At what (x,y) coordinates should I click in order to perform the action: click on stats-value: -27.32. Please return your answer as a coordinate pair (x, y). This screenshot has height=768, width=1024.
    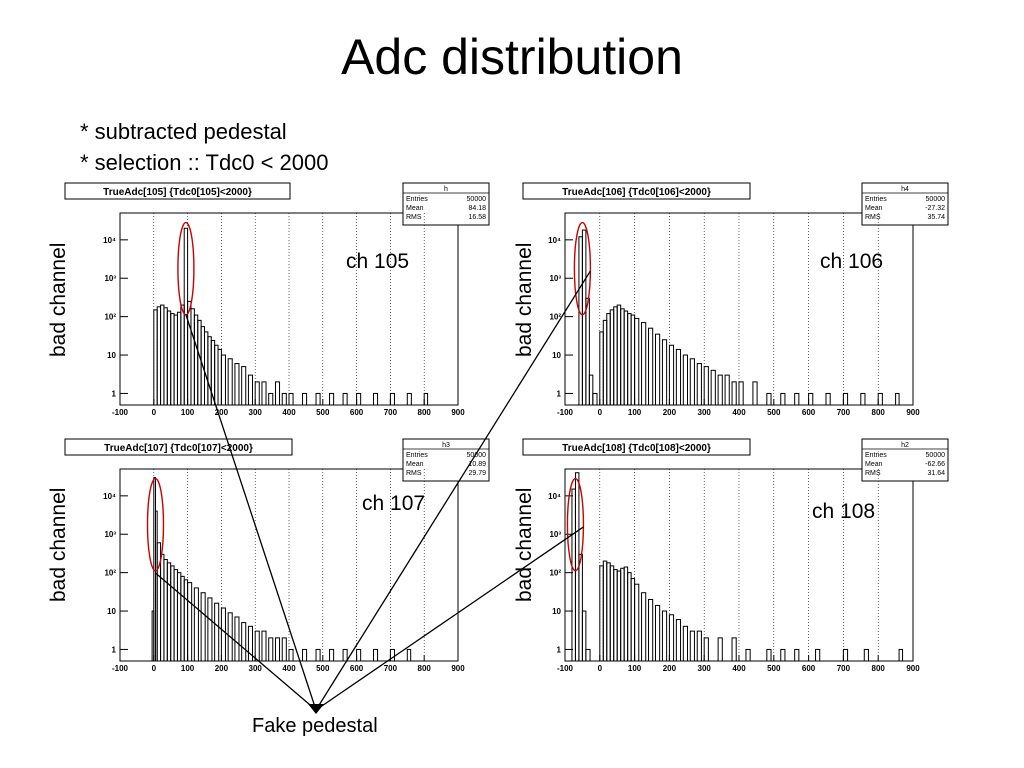
    Looking at the image, I should click on (935, 208).